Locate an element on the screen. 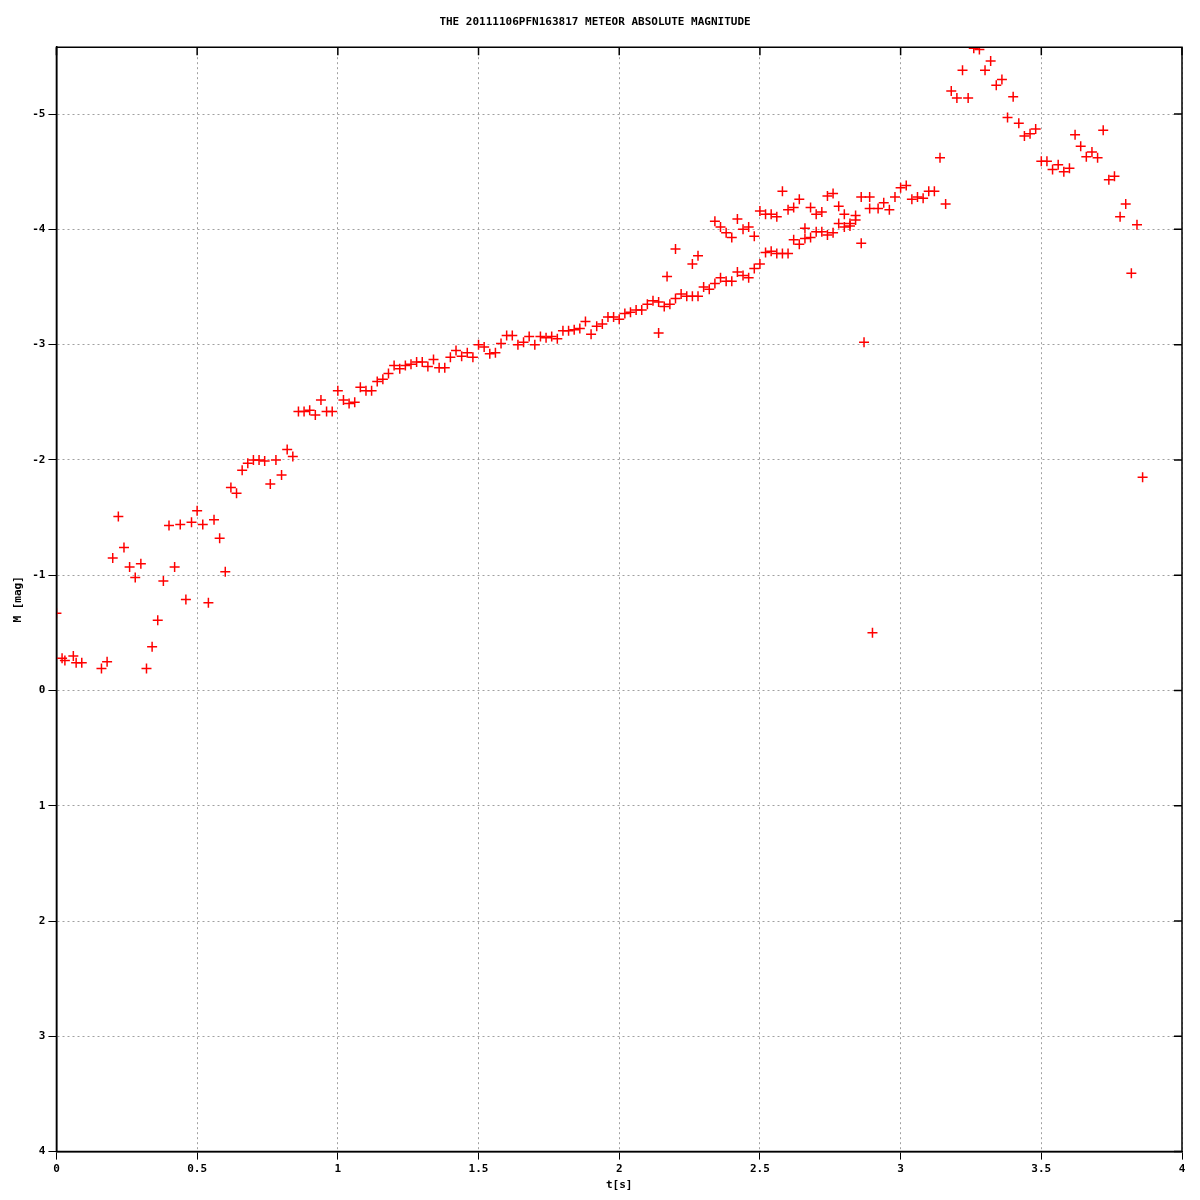 Image resolution: width=1200 pixels, height=1200 pixels. y-tick-label: 0 is located at coordinates (42, 690).